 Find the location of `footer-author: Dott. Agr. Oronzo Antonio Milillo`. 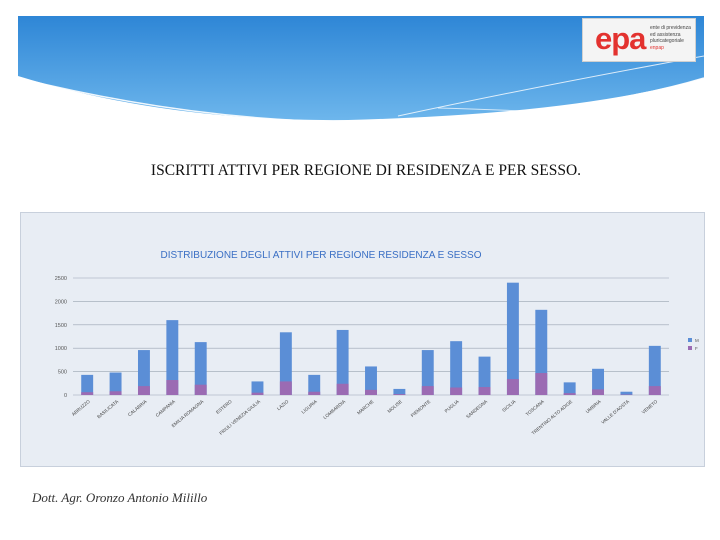

footer-author: Dott. Agr. Oronzo Antonio Milillo is located at coordinates (120, 497).